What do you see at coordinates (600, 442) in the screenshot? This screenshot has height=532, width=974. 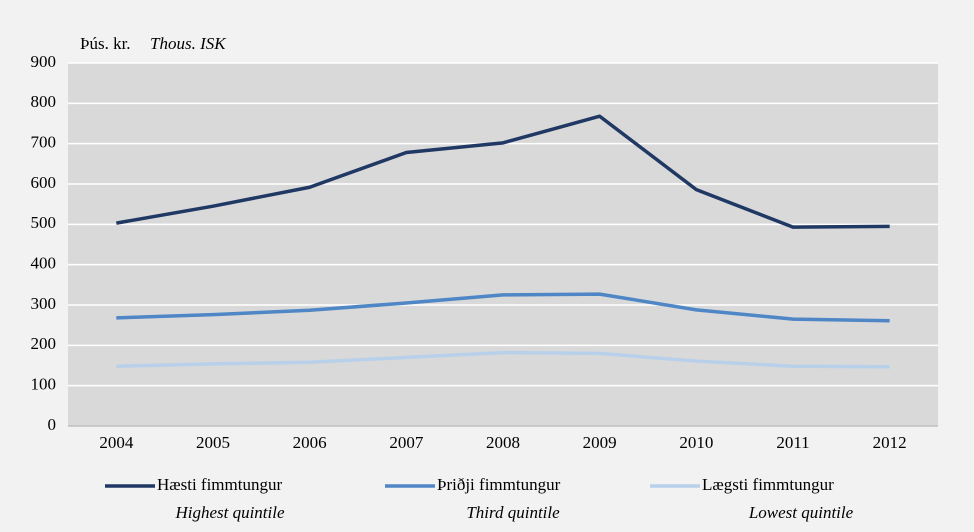 I see `x-tick-label: 2009` at bounding box center [600, 442].